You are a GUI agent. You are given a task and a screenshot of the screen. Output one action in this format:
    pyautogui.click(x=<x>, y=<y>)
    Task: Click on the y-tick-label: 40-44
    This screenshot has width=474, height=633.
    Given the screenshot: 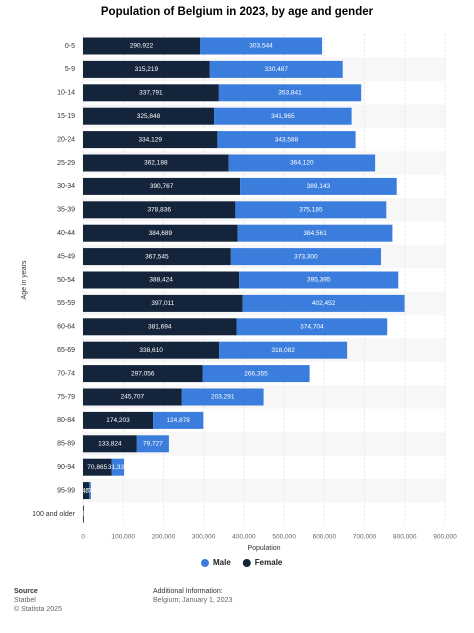 What is the action you would take?
    pyautogui.click(x=66, y=233)
    